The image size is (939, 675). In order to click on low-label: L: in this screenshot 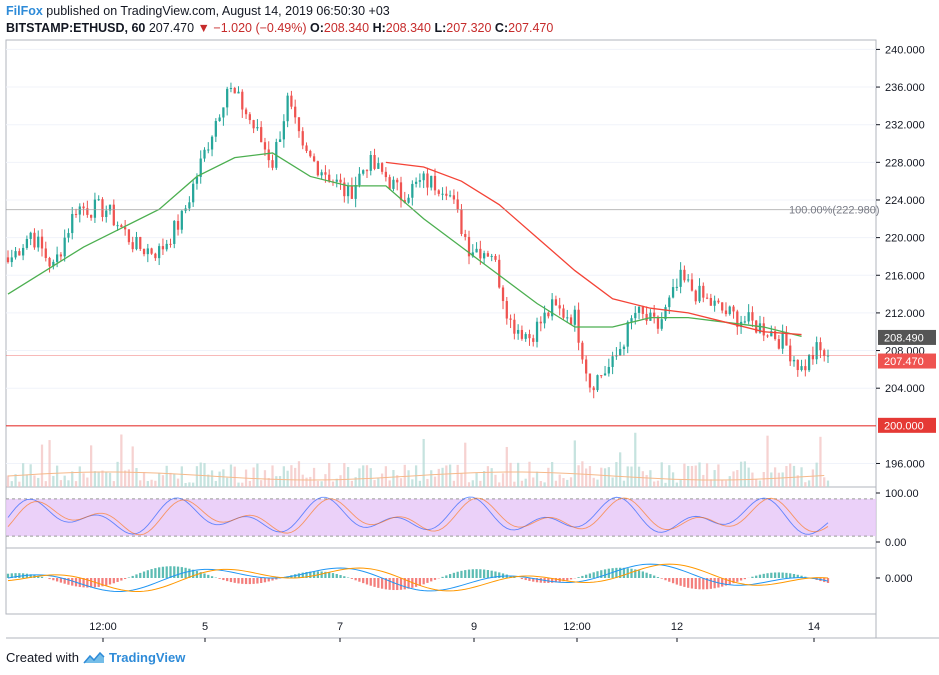, I will do `click(440, 28)`.